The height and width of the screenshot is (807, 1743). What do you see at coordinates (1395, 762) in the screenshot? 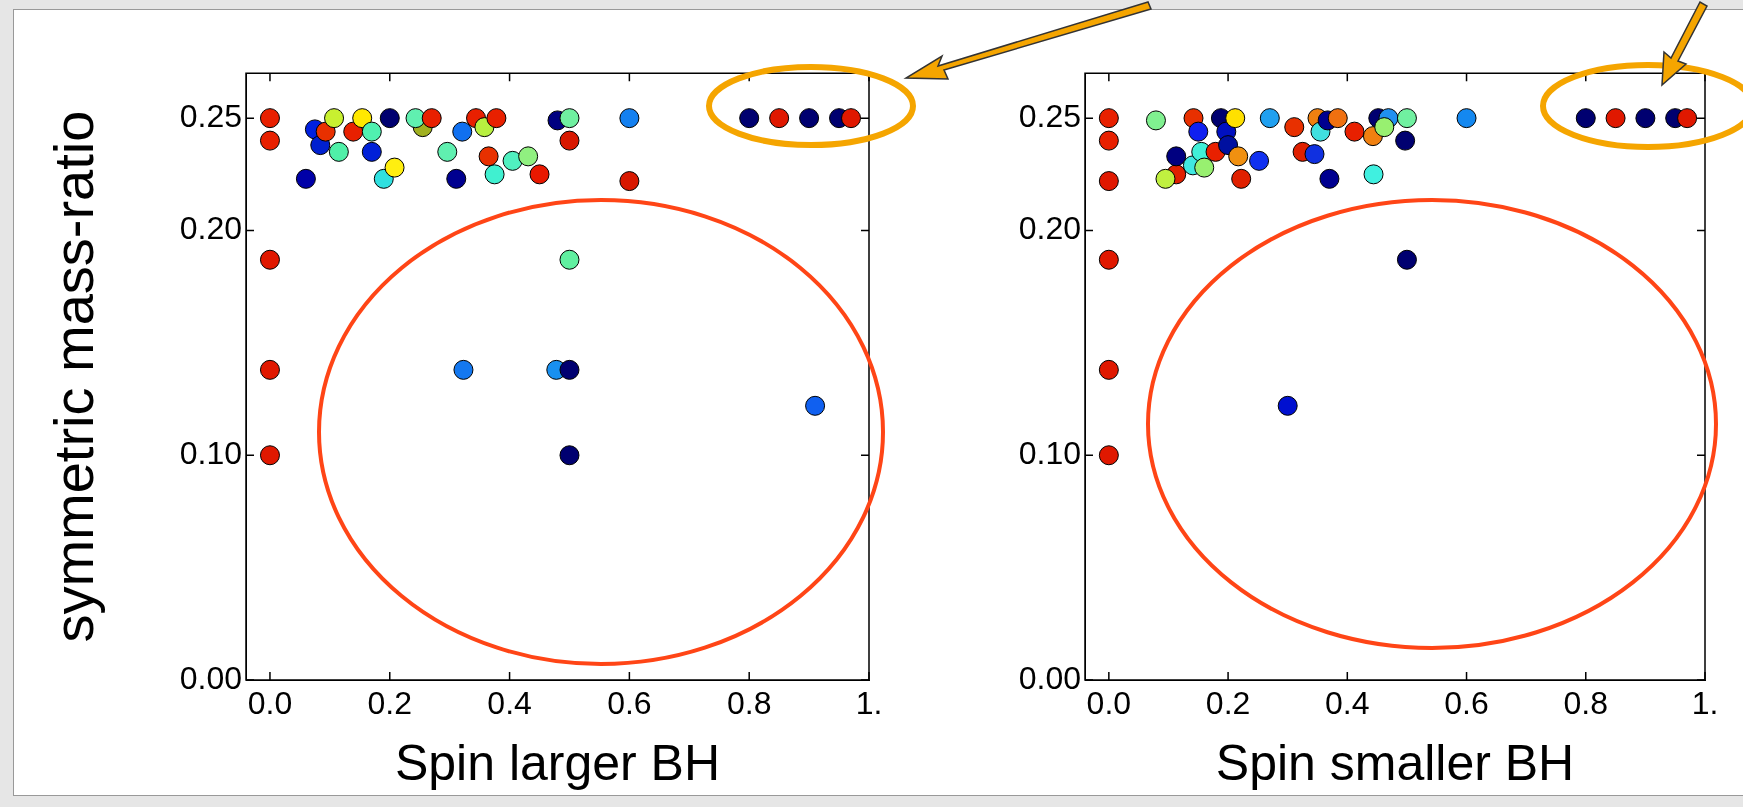
I see `x-axis-title: Spin smaller BH` at bounding box center [1395, 762].